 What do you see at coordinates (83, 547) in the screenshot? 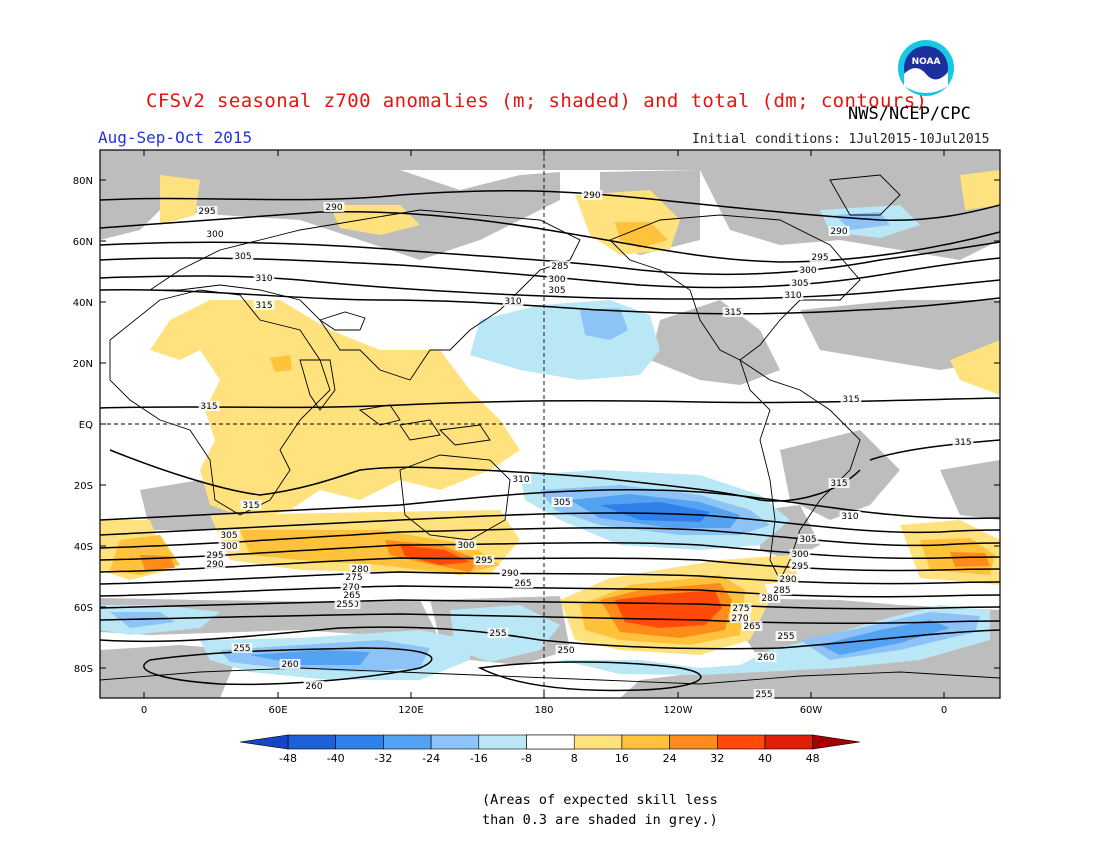
I see `lat-label: 40S` at bounding box center [83, 547].